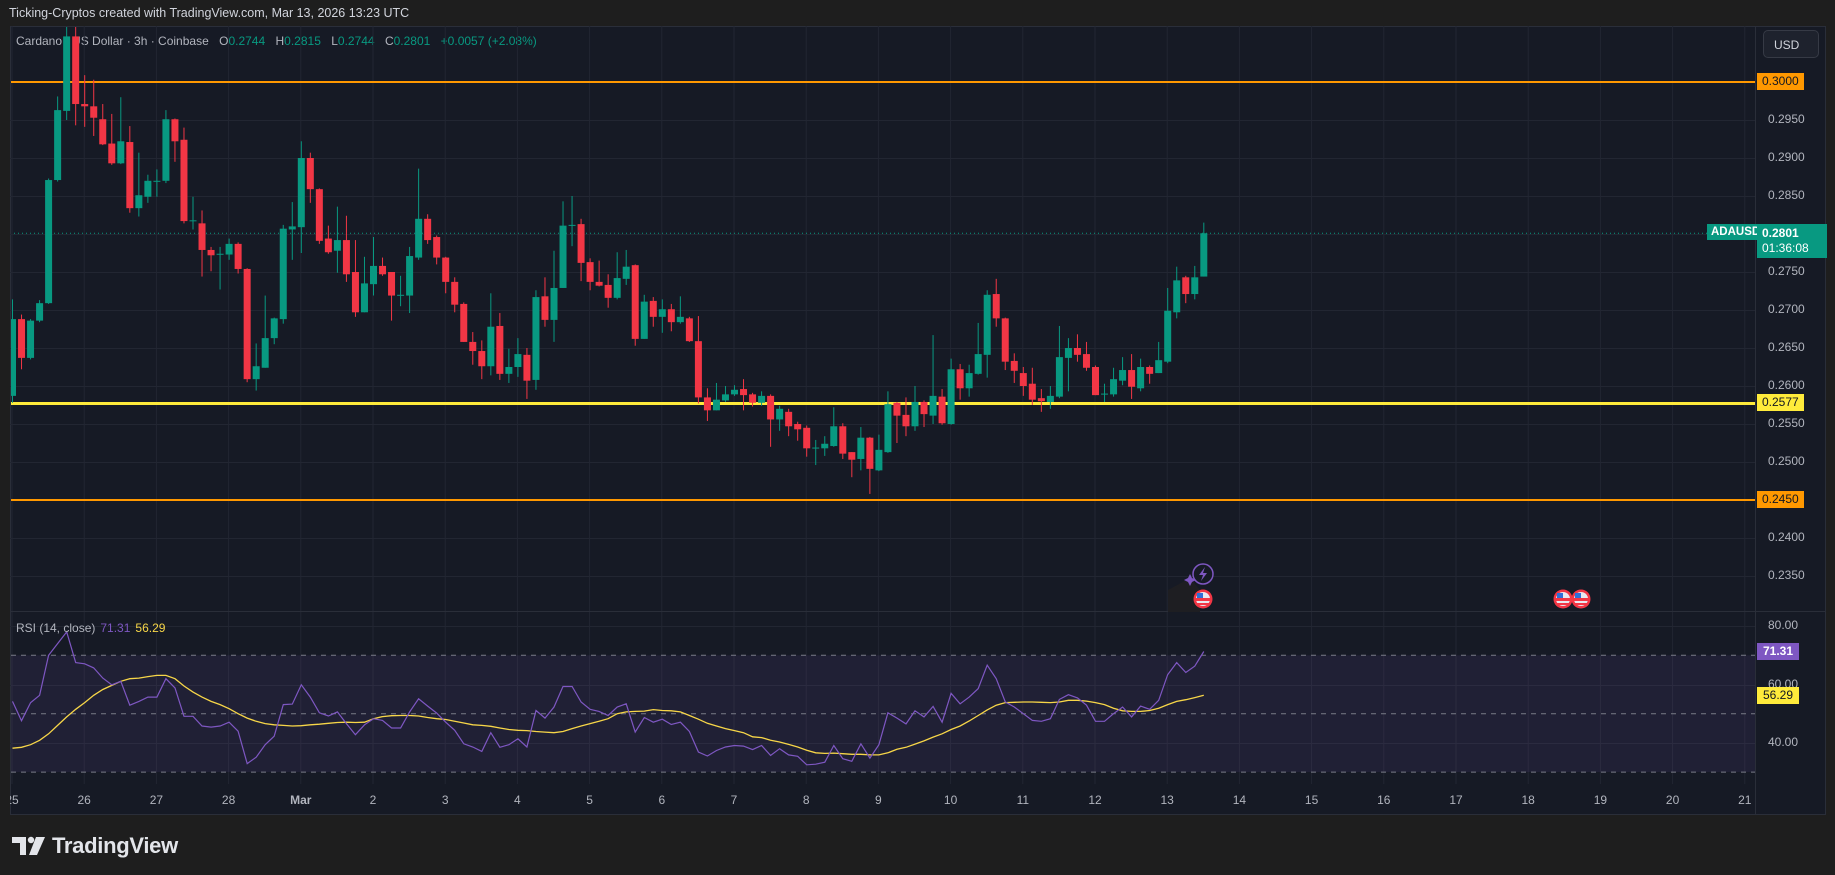 The image size is (1835, 875). What do you see at coordinates (95, 846) in the screenshot?
I see `tradingview-logo: TradingView` at bounding box center [95, 846].